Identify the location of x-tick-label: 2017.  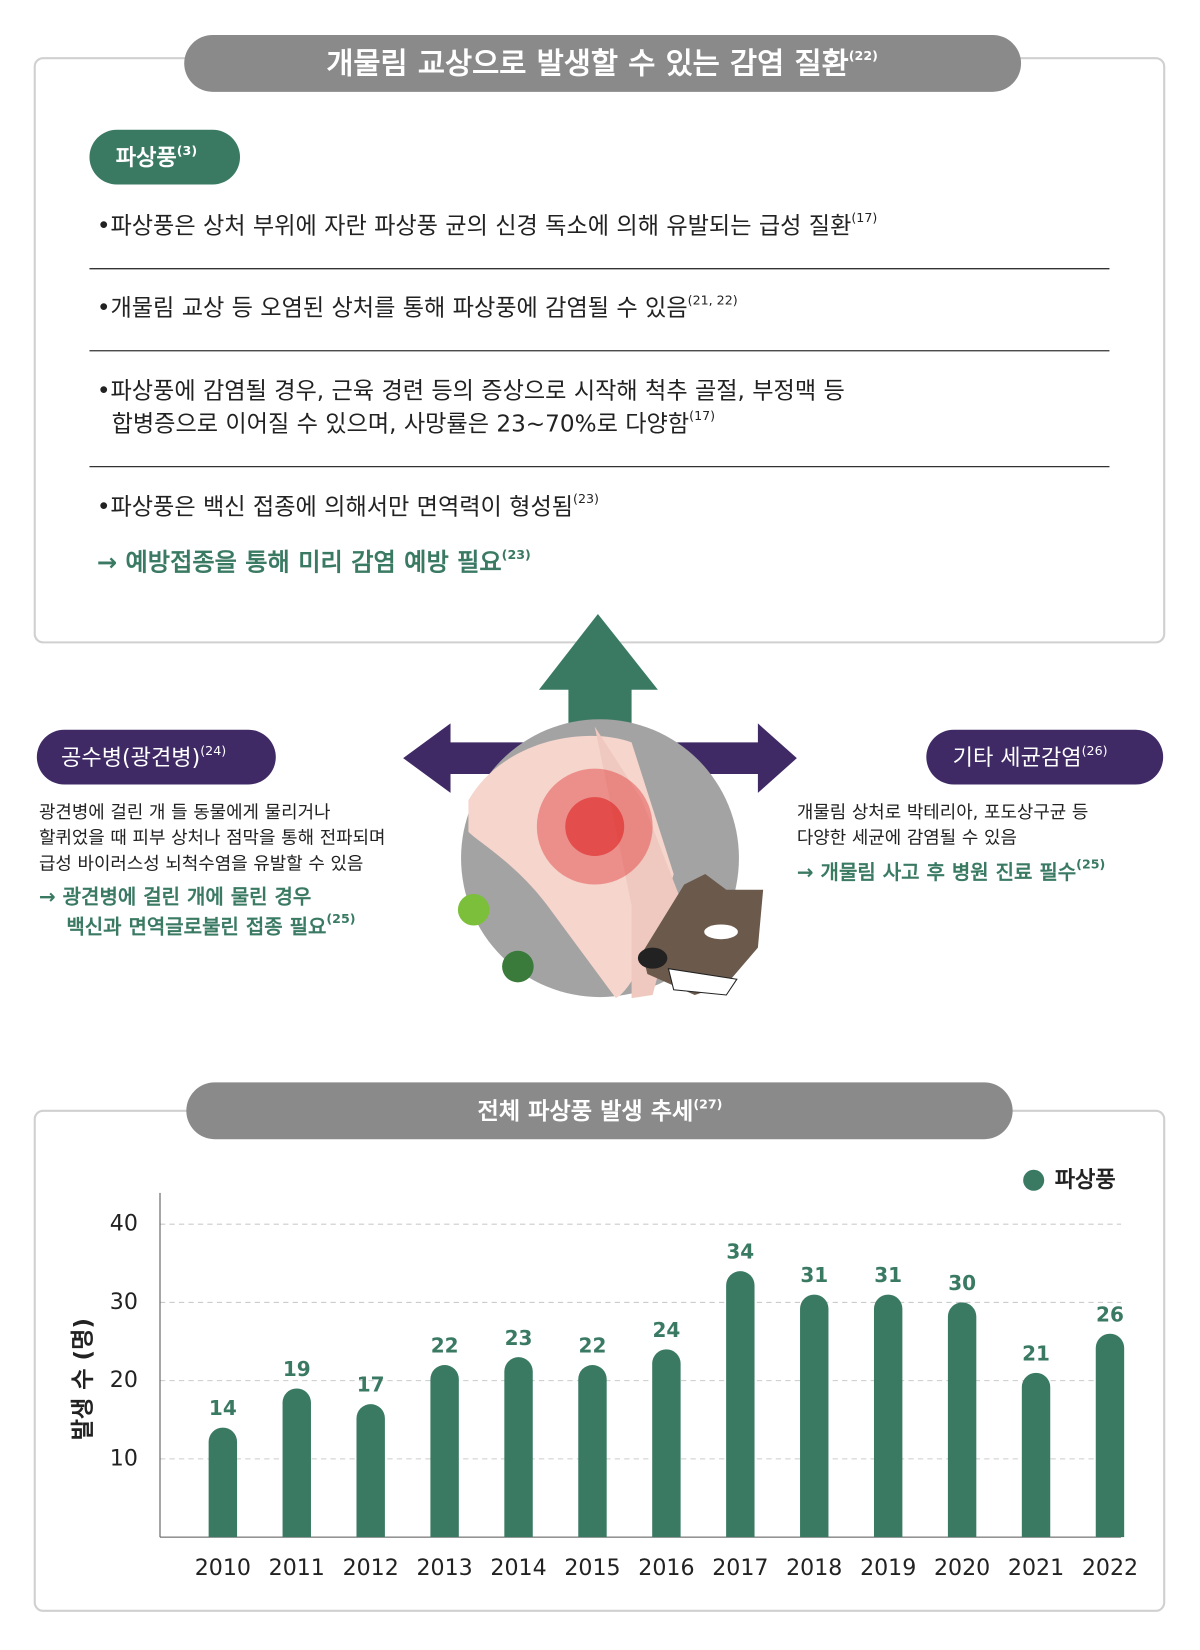
(740, 1568).